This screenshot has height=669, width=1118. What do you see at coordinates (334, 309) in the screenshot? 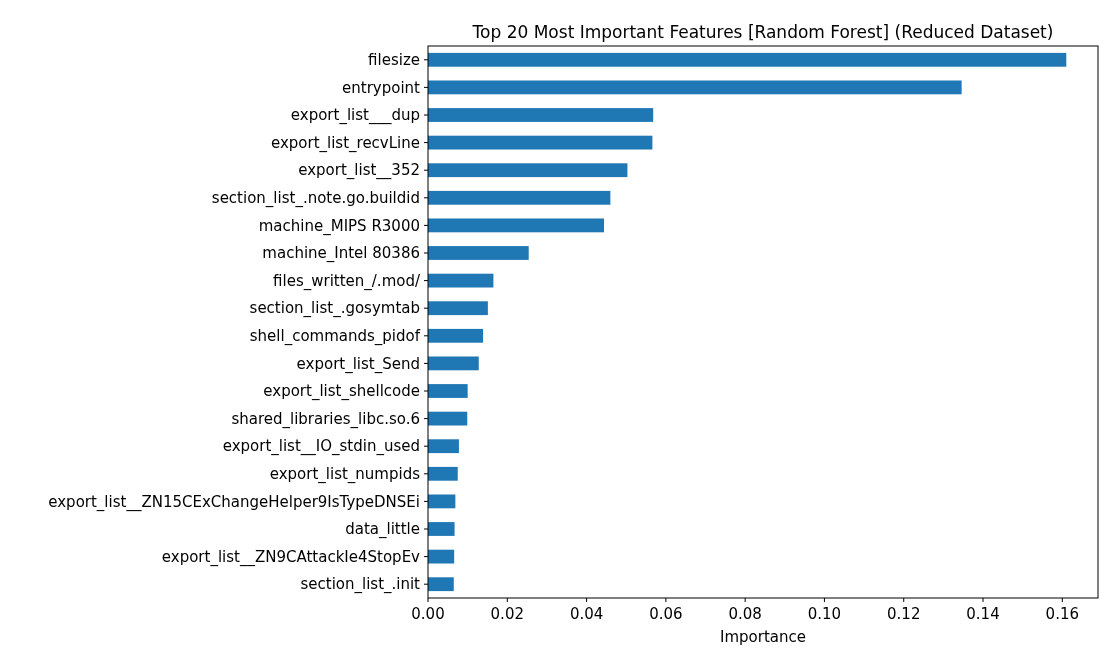
I see `y-tick-label: section_list_.gosymtab` at bounding box center [334, 309].